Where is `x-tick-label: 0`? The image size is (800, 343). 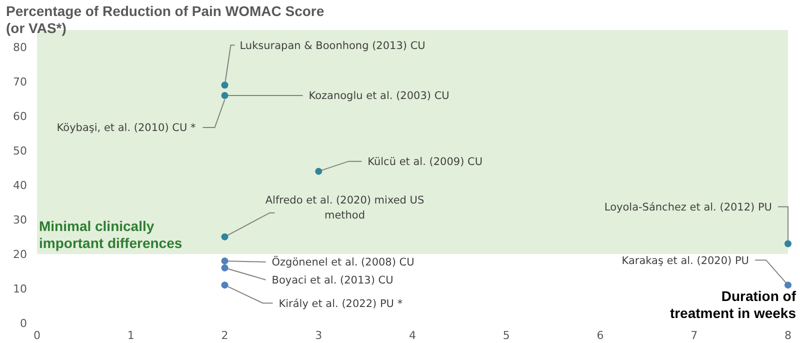 x-tick-label: 0 is located at coordinates (37, 335).